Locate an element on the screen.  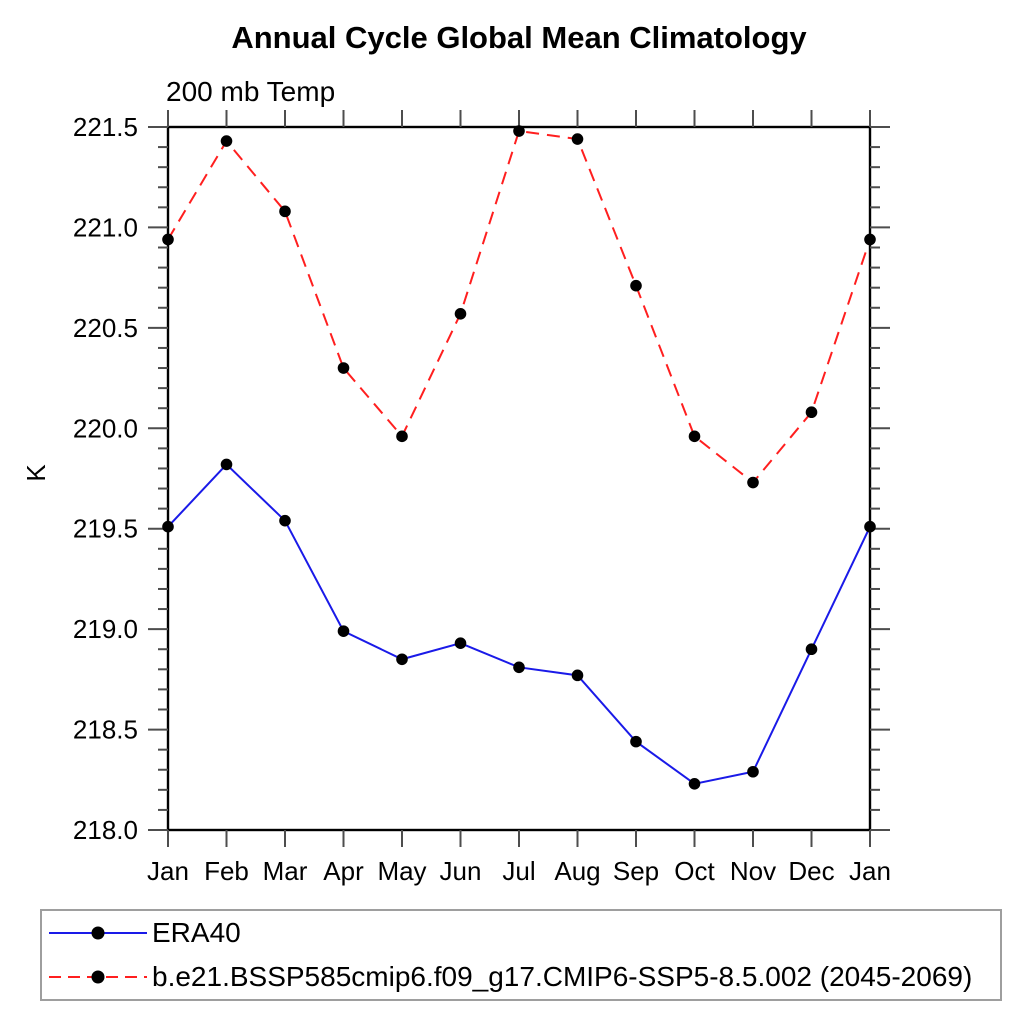
series-0-point-Dec is located at coordinates (811, 649).